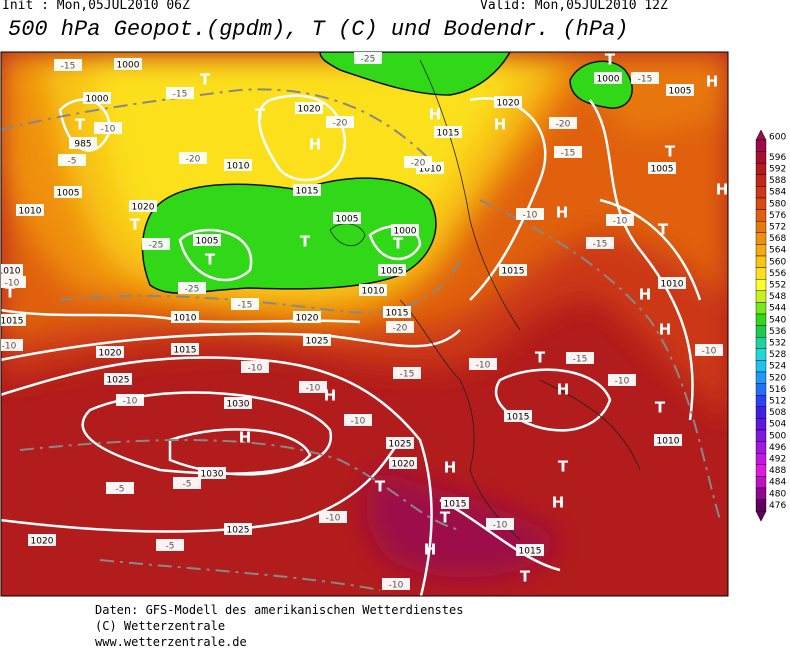 Image resolution: width=790 pixels, height=648 pixels. What do you see at coordinates (82, 145) in the screenshot?
I see `isobar-label: 985` at bounding box center [82, 145].